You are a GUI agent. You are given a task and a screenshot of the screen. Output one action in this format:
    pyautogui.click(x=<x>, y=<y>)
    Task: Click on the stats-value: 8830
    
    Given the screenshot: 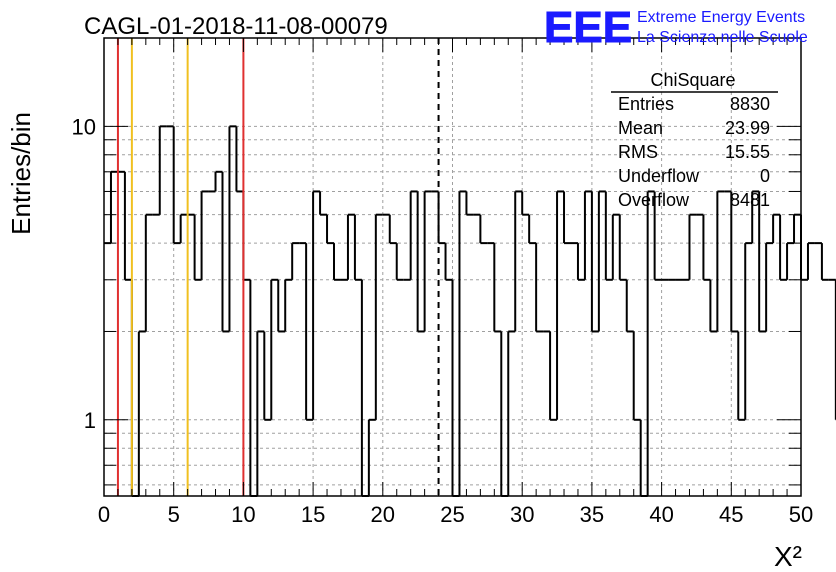 What is the action you would take?
    pyautogui.click(x=750, y=104)
    